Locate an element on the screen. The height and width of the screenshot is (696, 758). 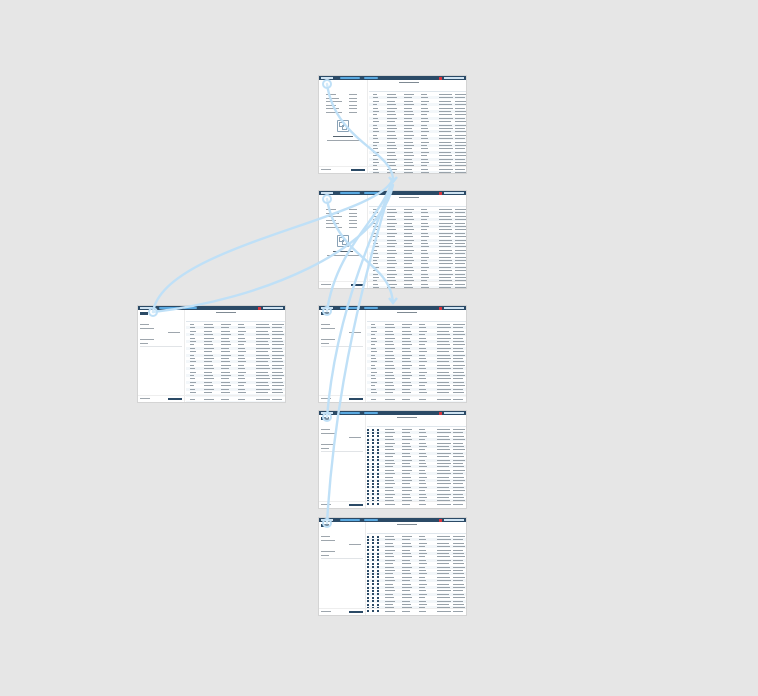
screen-4-frame is located at coordinates (392, 354).